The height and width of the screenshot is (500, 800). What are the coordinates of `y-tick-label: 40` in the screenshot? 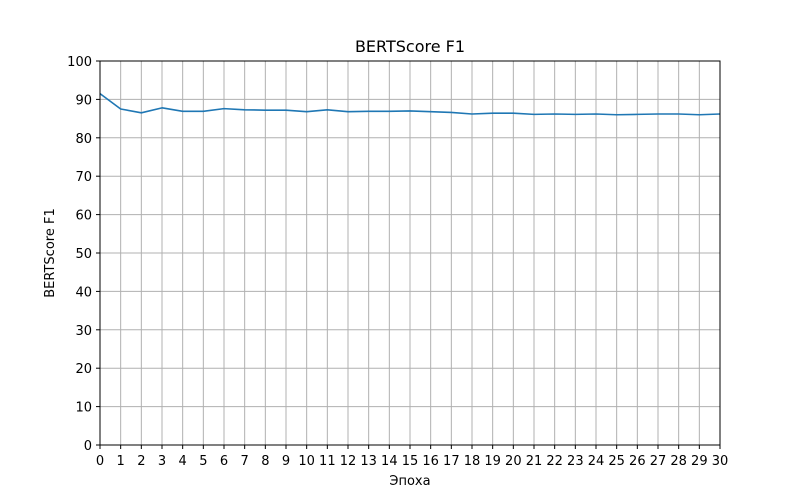 It's located at (83, 292).